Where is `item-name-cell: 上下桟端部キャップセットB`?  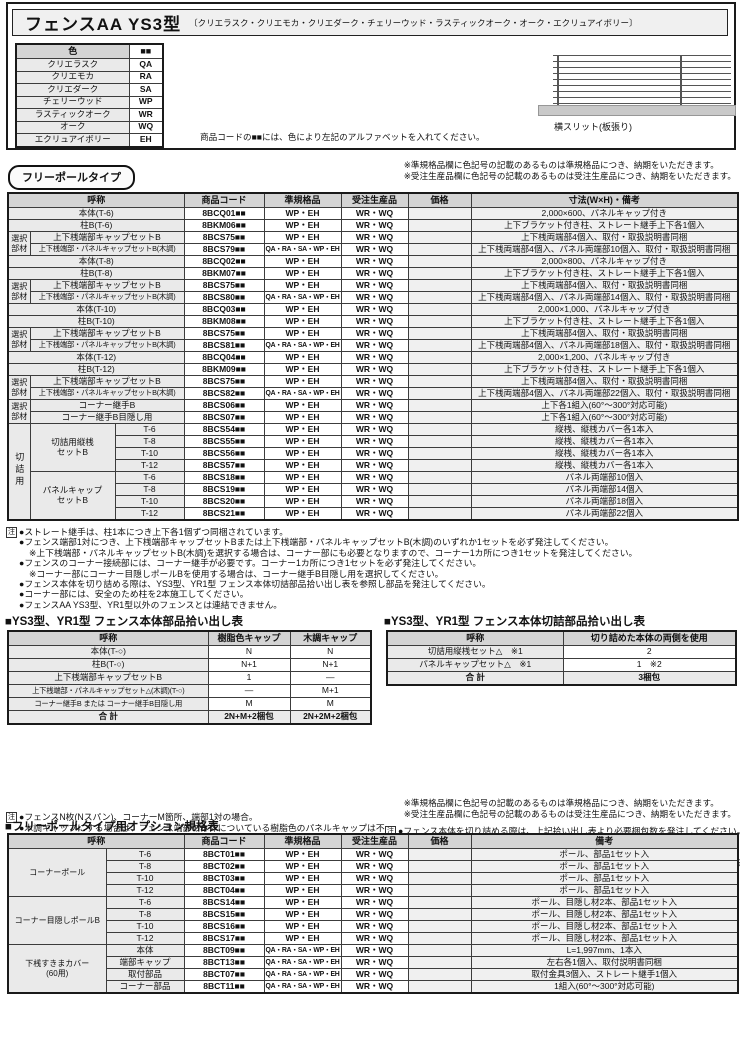 item-name-cell: 上下桟端部キャップセットB is located at coordinates (107, 237).